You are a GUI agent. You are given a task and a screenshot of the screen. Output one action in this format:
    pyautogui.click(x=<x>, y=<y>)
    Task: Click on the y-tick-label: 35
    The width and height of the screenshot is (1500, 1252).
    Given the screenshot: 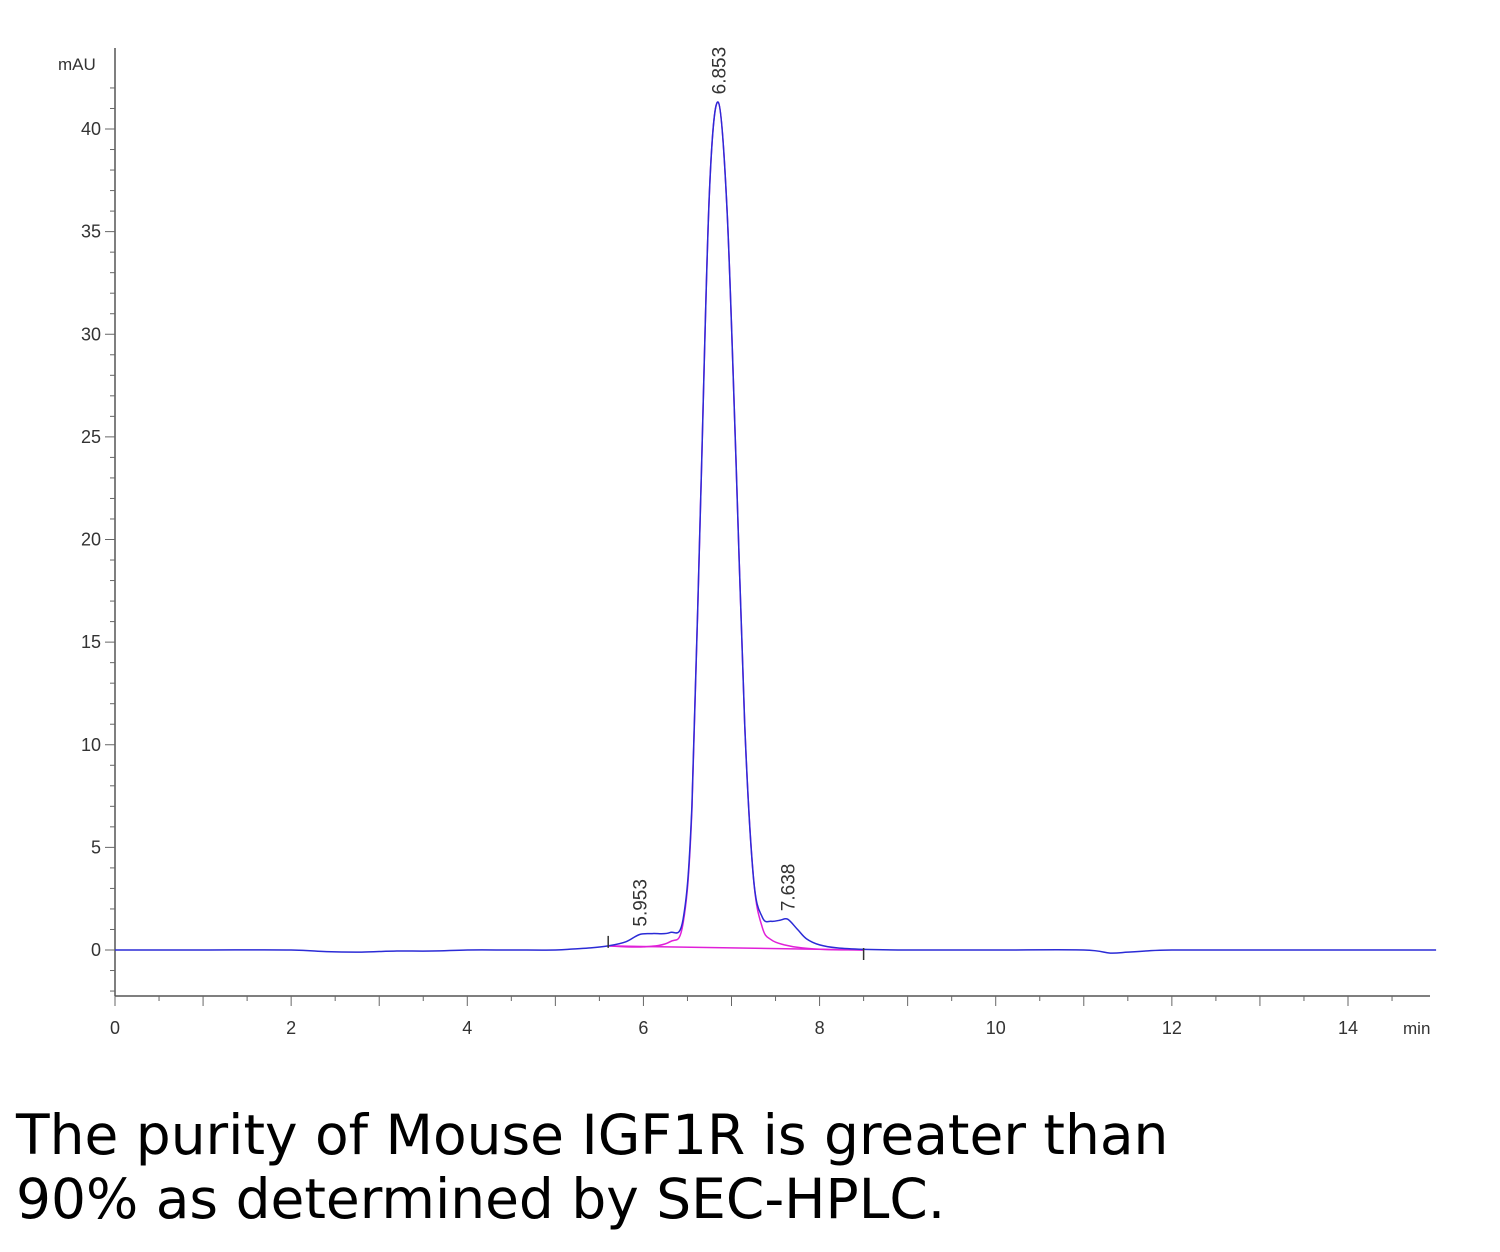 What is the action you would take?
    pyautogui.click(x=91, y=232)
    